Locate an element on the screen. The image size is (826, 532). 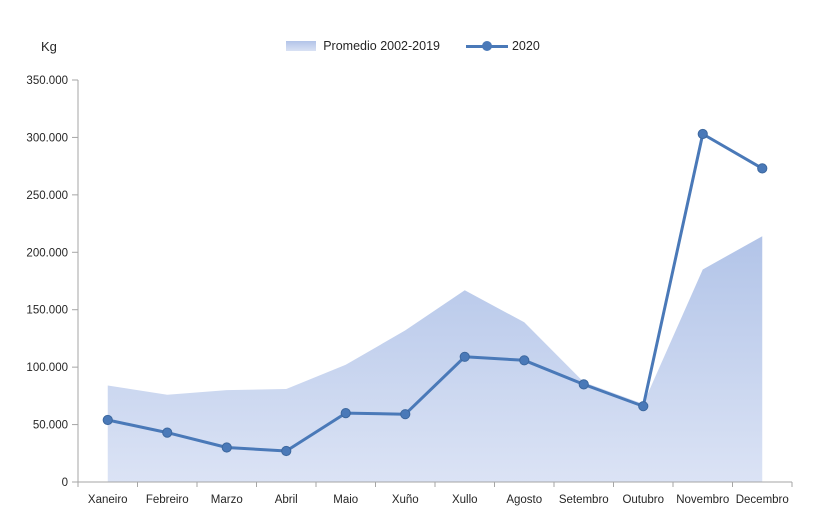
x-tick-label: Novembro is located at coordinates (702, 500).